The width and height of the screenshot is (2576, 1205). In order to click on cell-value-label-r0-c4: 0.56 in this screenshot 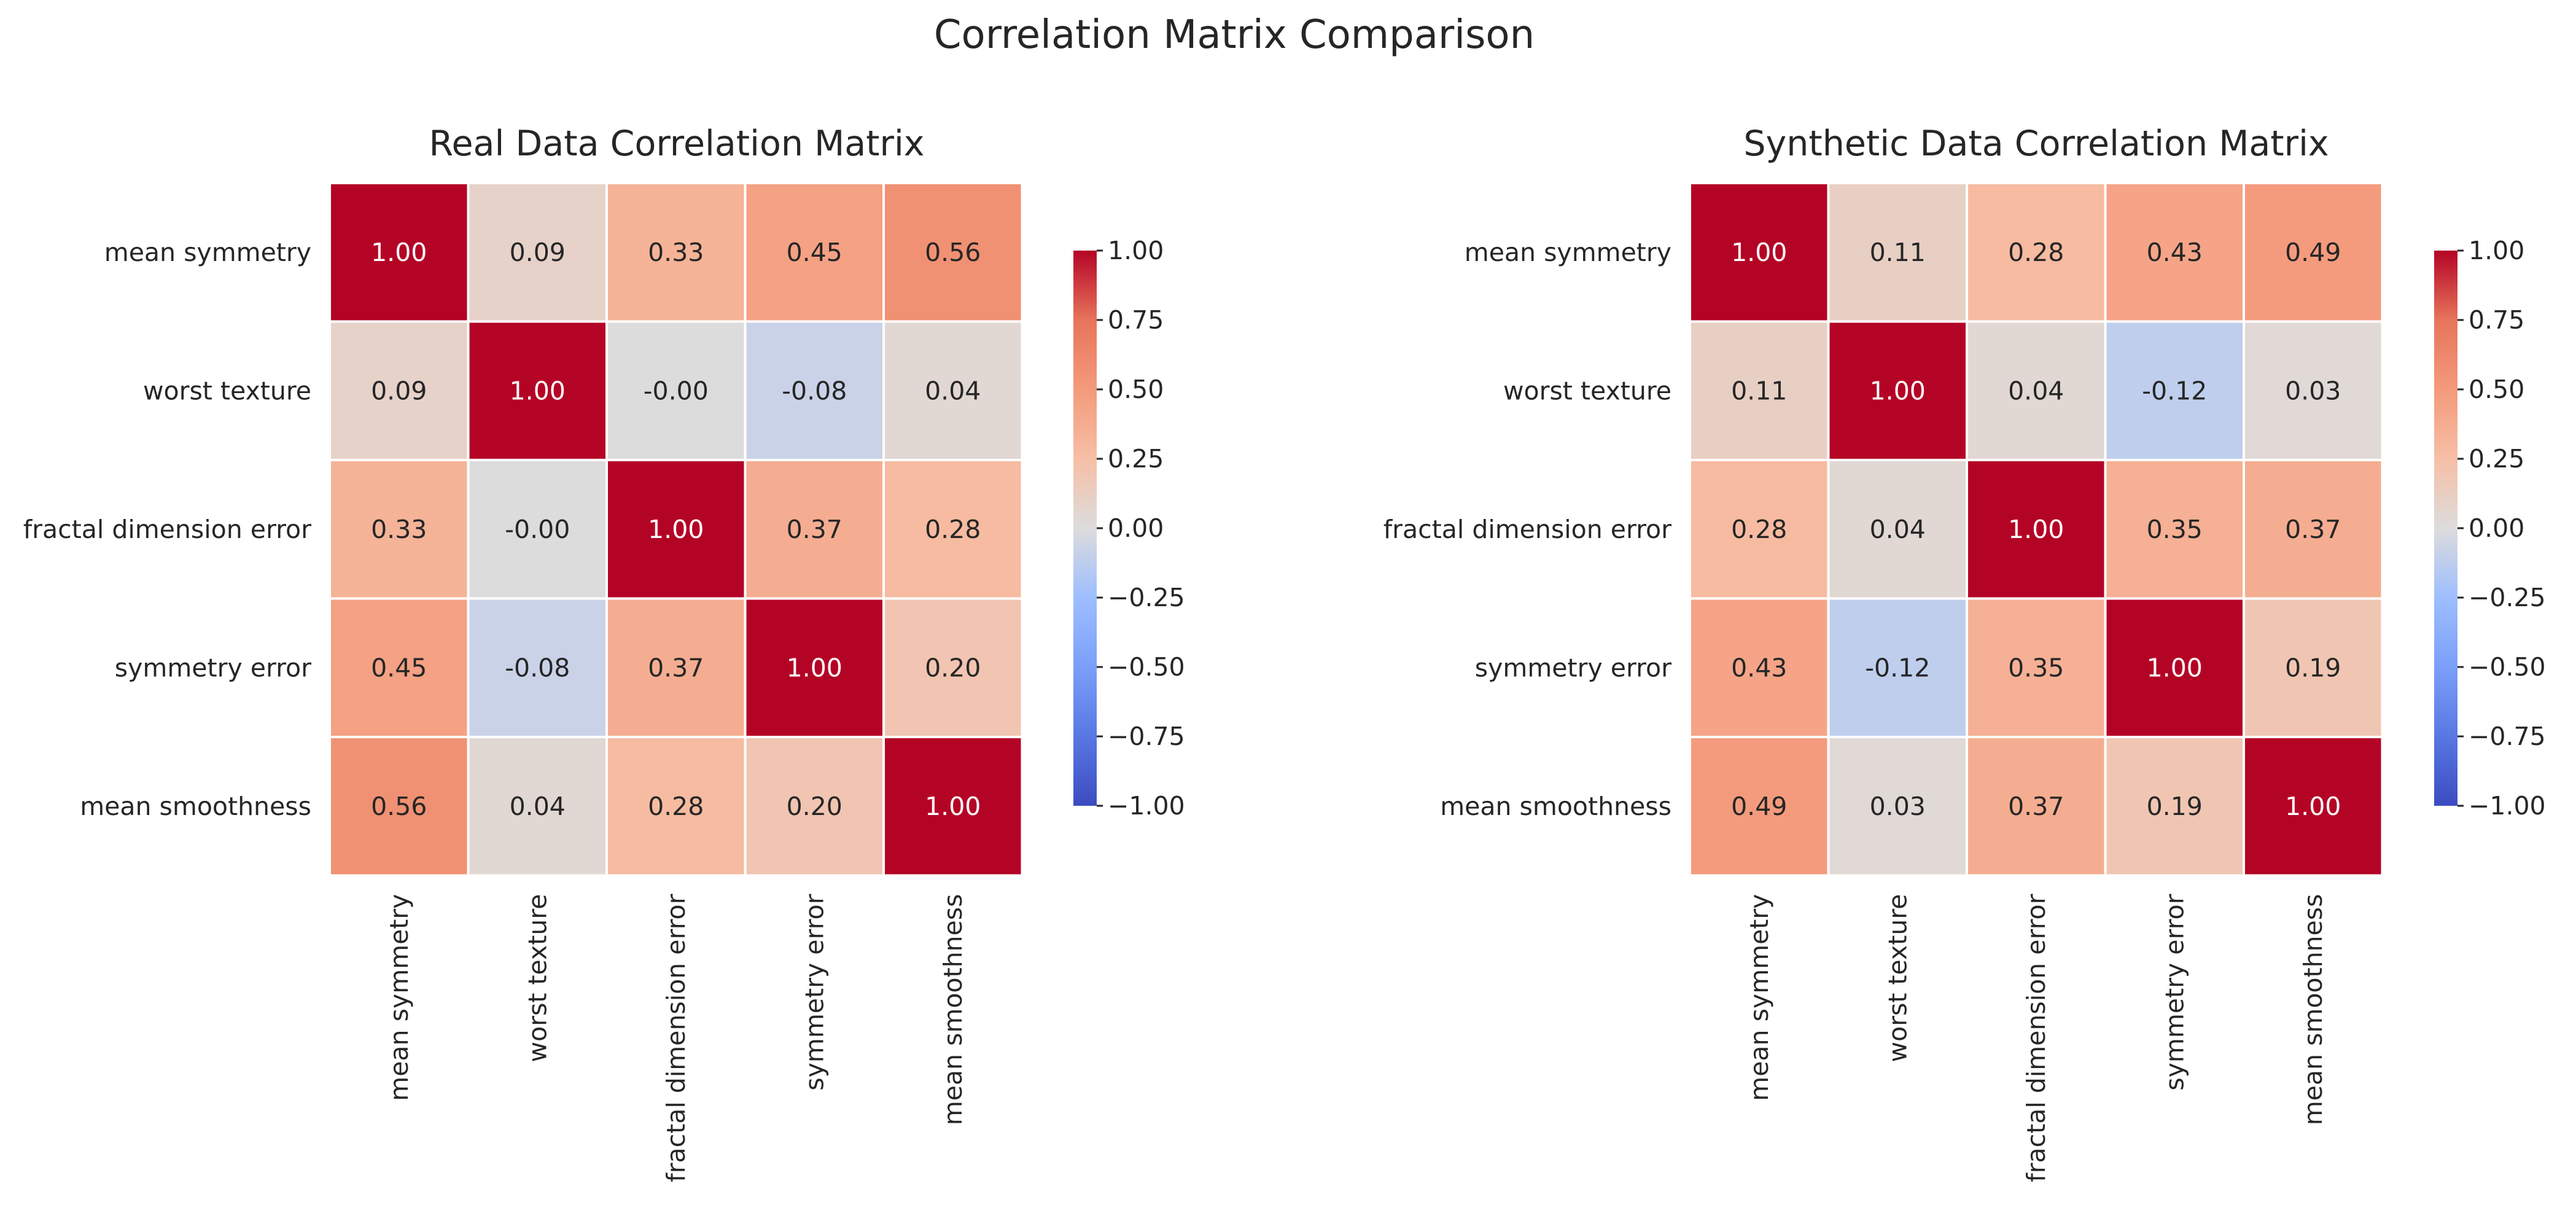, I will do `click(953, 252)`.